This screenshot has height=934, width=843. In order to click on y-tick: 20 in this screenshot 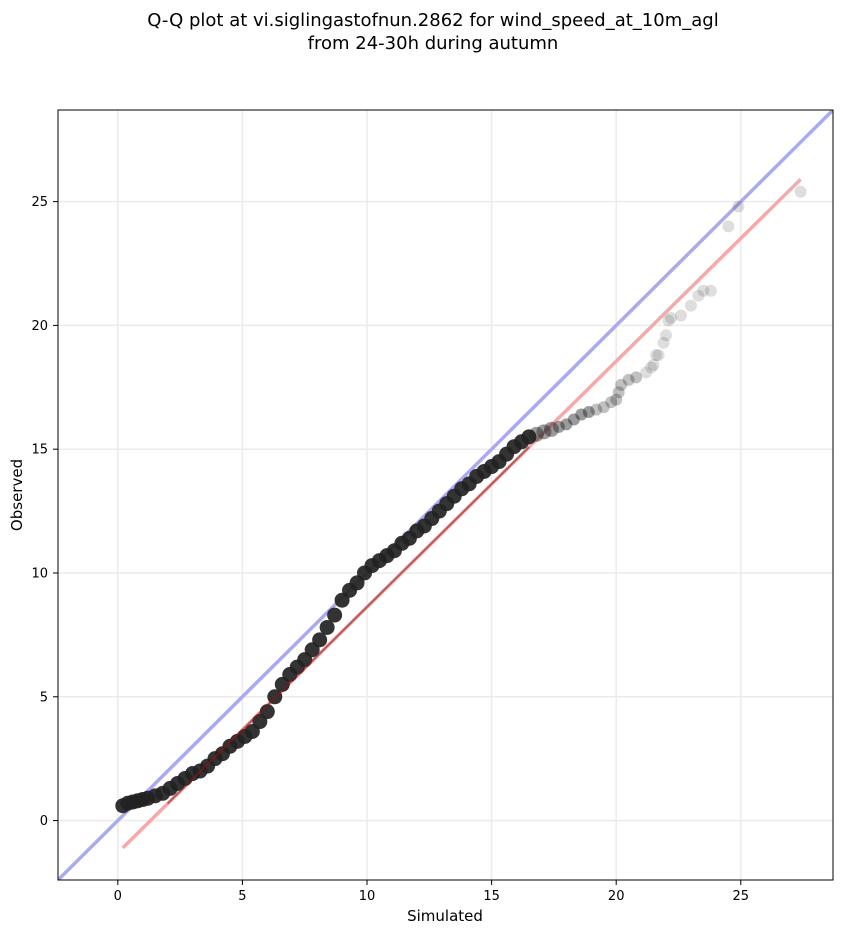, I will do `click(44, 326)`.